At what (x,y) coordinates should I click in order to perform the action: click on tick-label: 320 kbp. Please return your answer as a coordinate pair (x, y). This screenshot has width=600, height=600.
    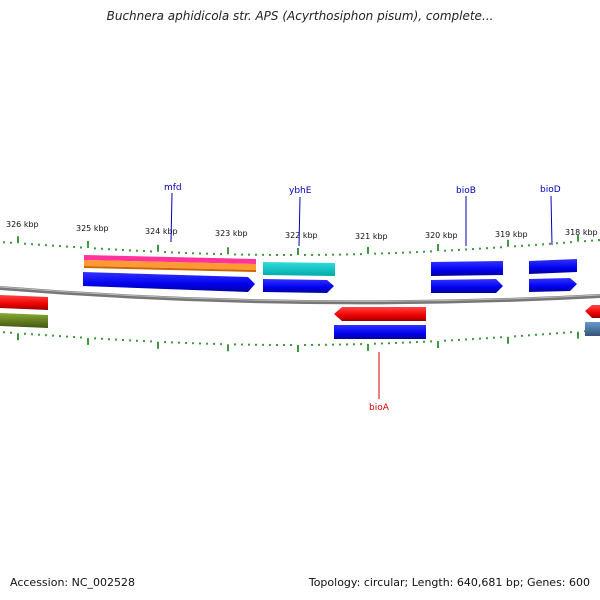
    Looking at the image, I should click on (441, 235).